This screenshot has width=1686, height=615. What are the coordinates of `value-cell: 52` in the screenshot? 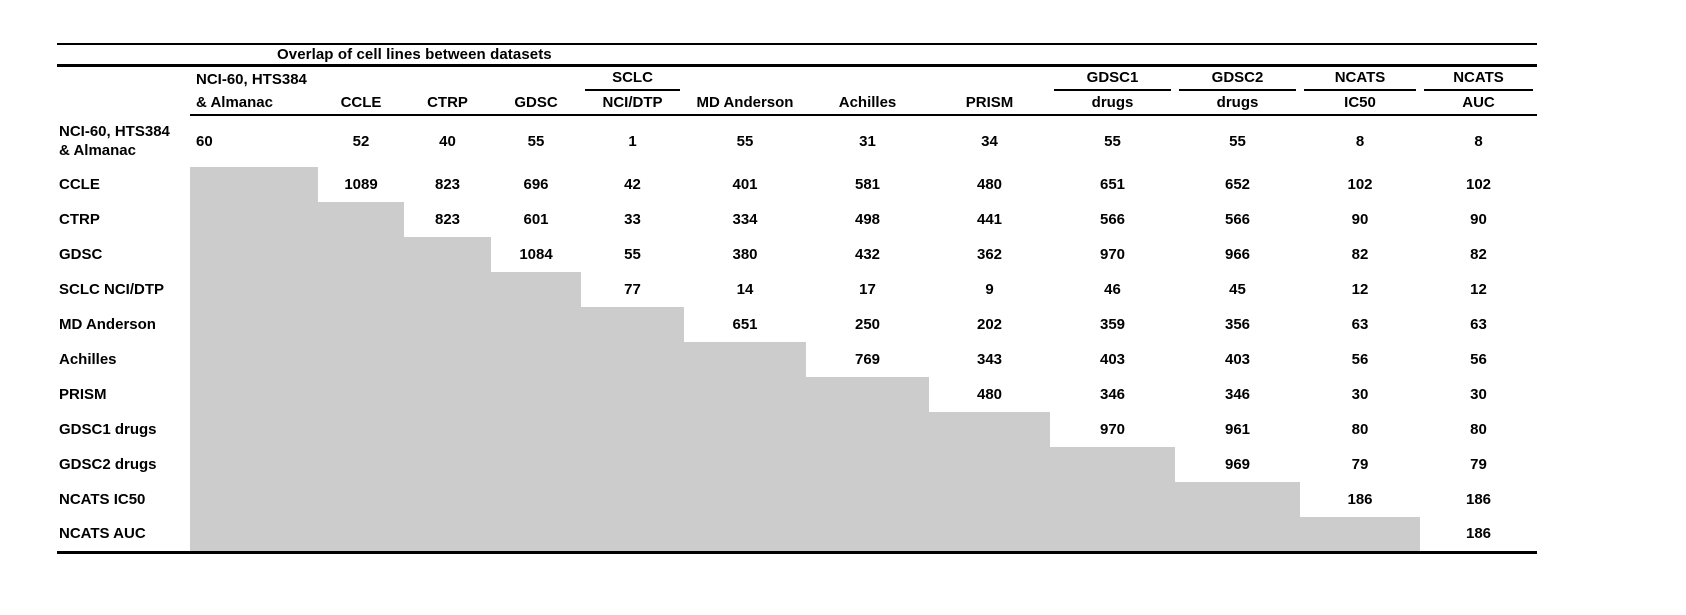 It's located at (361, 141).